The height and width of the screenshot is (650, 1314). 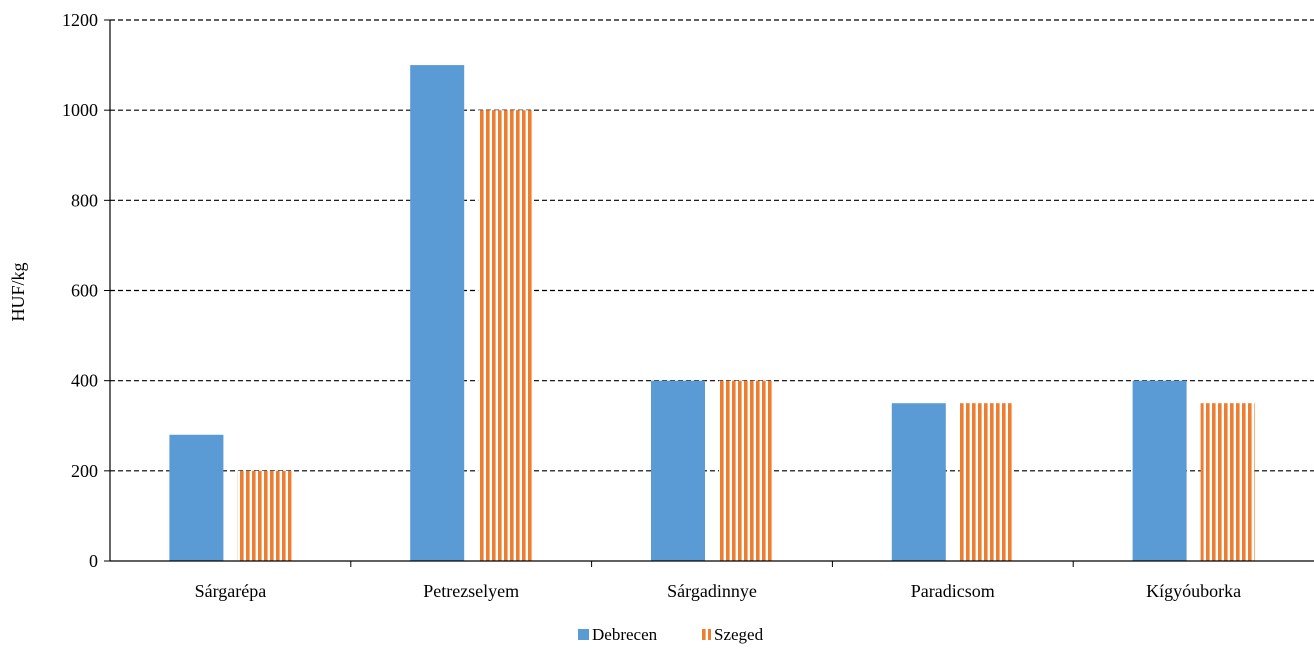 I want to click on y-tick-label: 400, so click(x=84, y=381).